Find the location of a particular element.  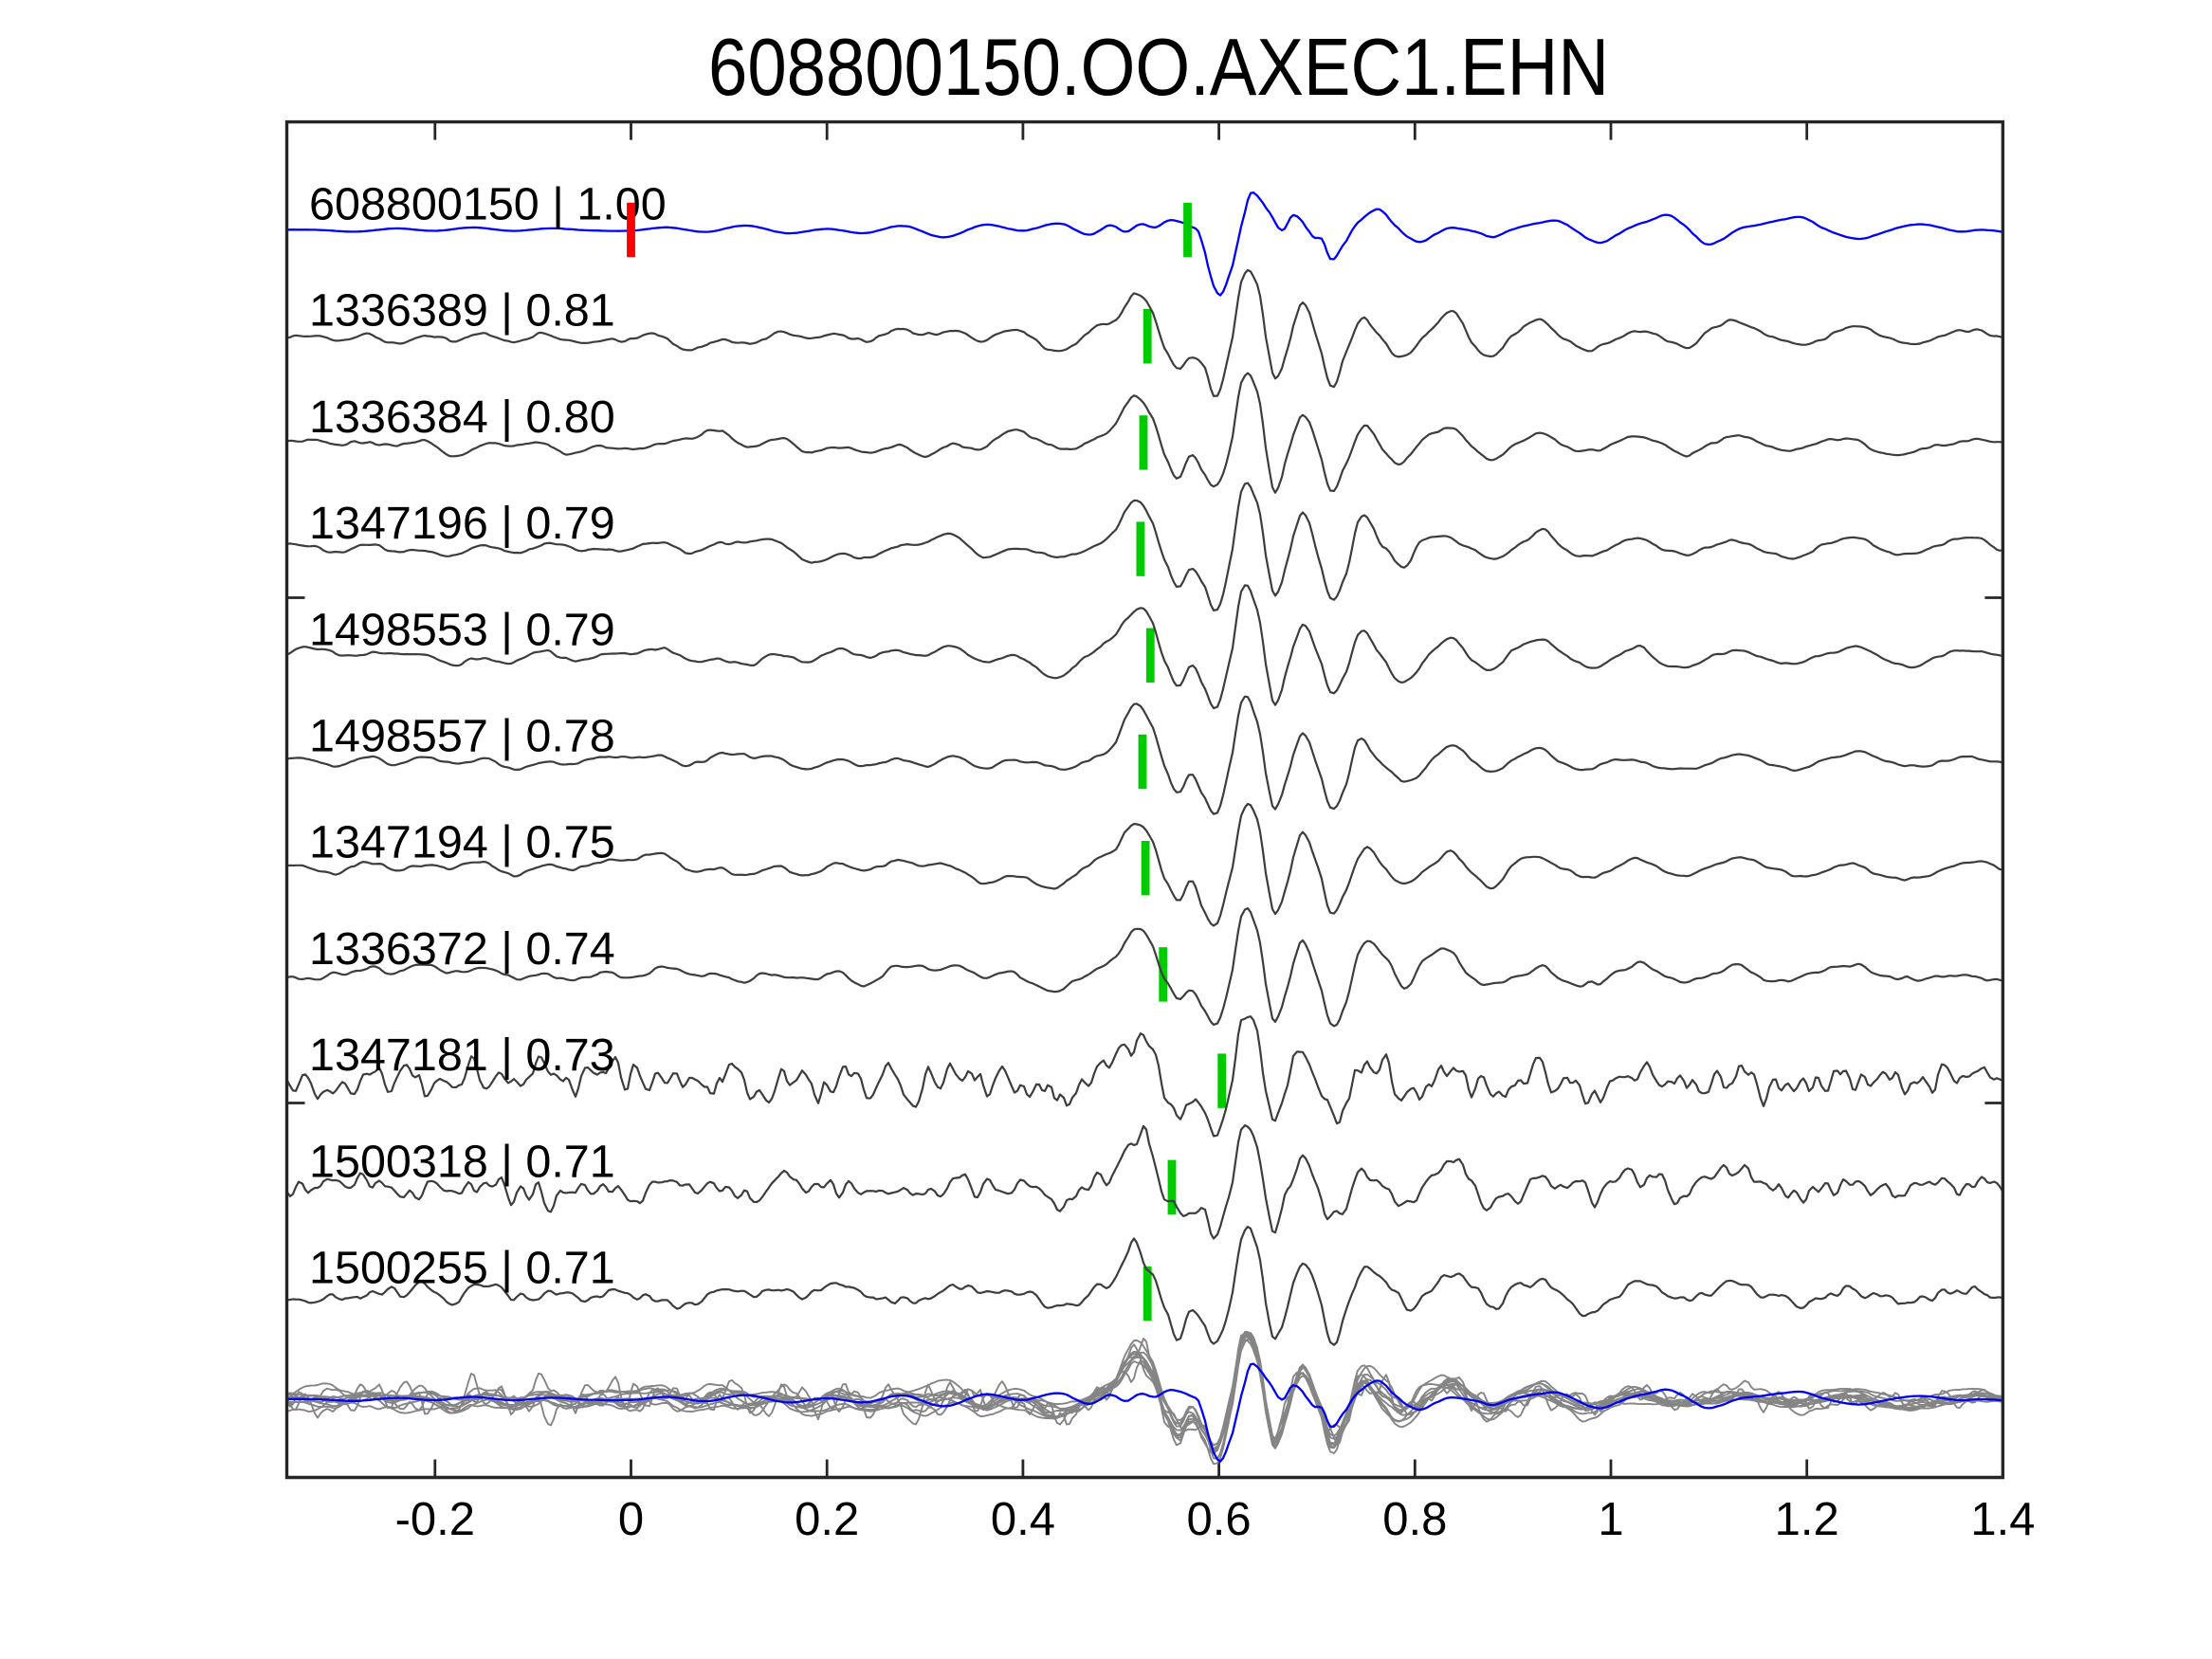

svg-text: 1336372 | 0.74 is located at coordinates (462, 949).